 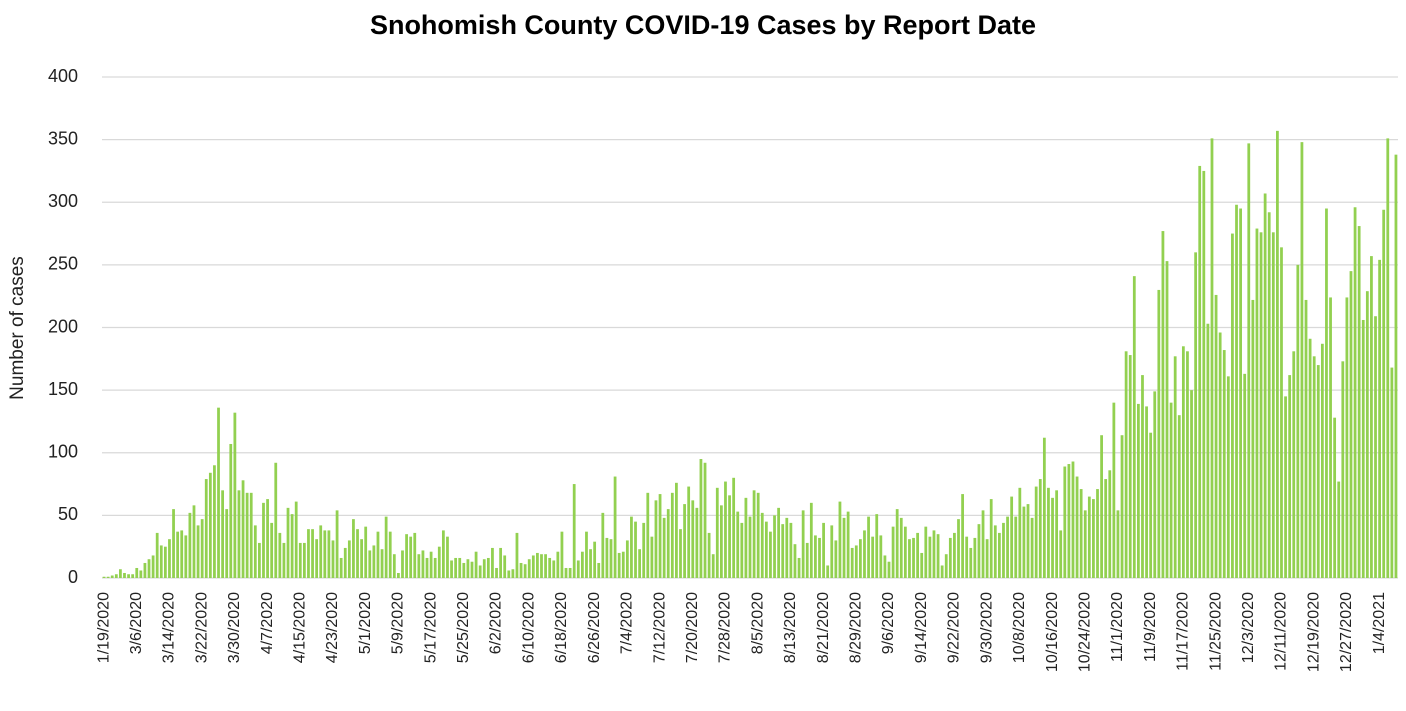 What do you see at coordinates (594, 627) in the screenshot?
I see `x-tick-label: 6/26/2020` at bounding box center [594, 627].